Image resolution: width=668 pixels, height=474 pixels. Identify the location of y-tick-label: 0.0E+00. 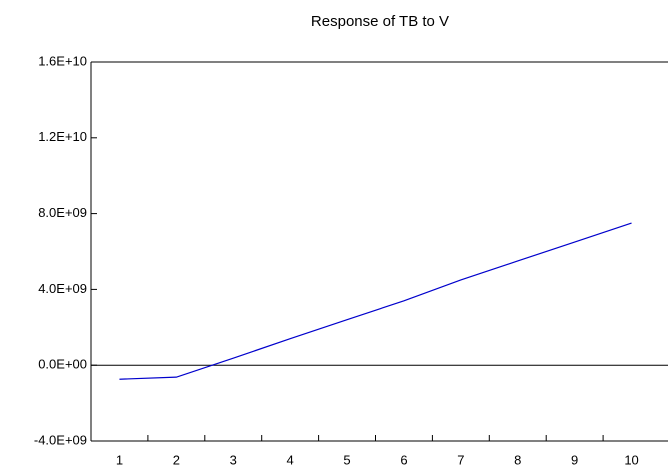
(62, 364).